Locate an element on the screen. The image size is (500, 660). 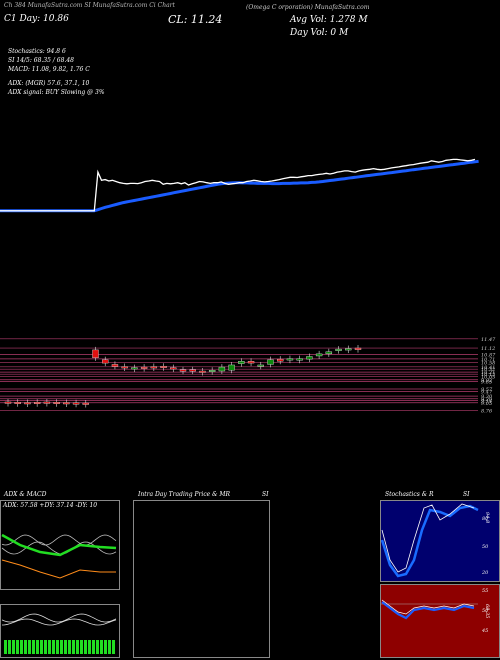
price-tick-label: 9.47 is located at coordinates (487, 393).